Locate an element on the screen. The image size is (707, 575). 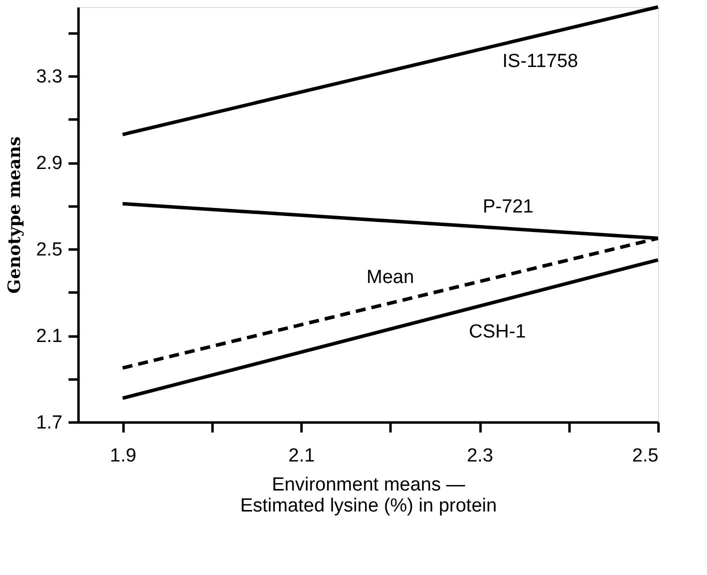
y-tick-label: 2.5 is located at coordinates (49, 250).